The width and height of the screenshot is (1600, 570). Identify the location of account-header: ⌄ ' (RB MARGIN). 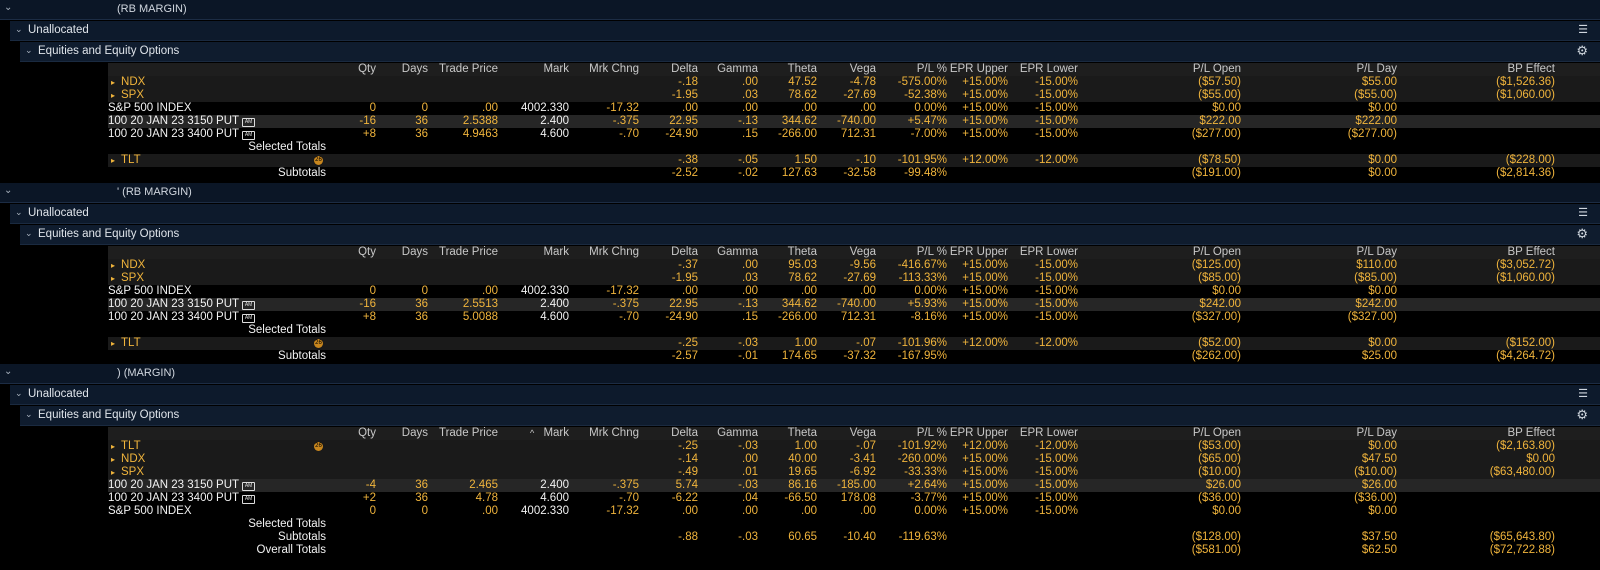
(800, 193).